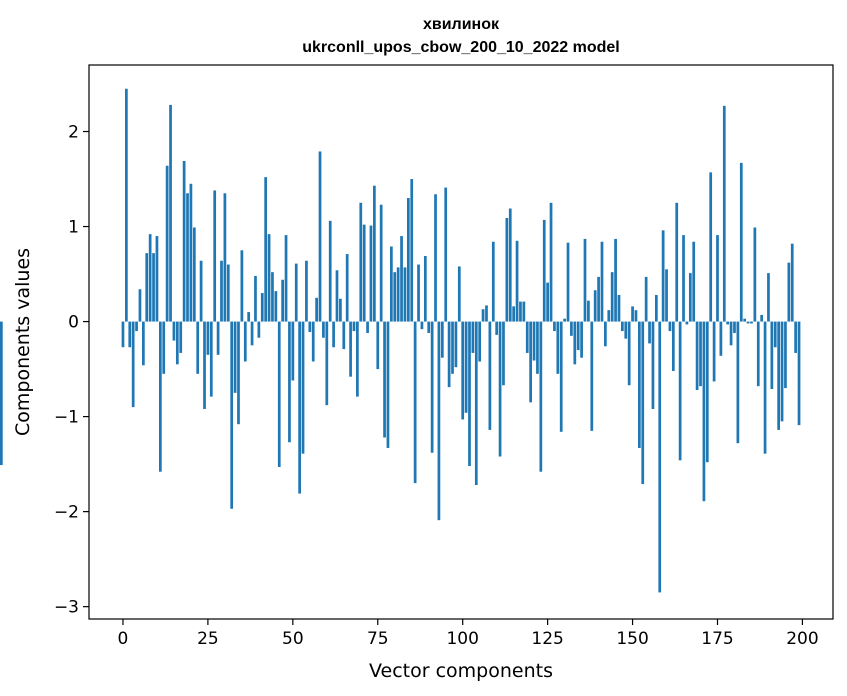 This screenshot has height=696, width=847. What do you see at coordinates (73, 323) in the screenshot?
I see `y-tick-label: 0` at bounding box center [73, 323].